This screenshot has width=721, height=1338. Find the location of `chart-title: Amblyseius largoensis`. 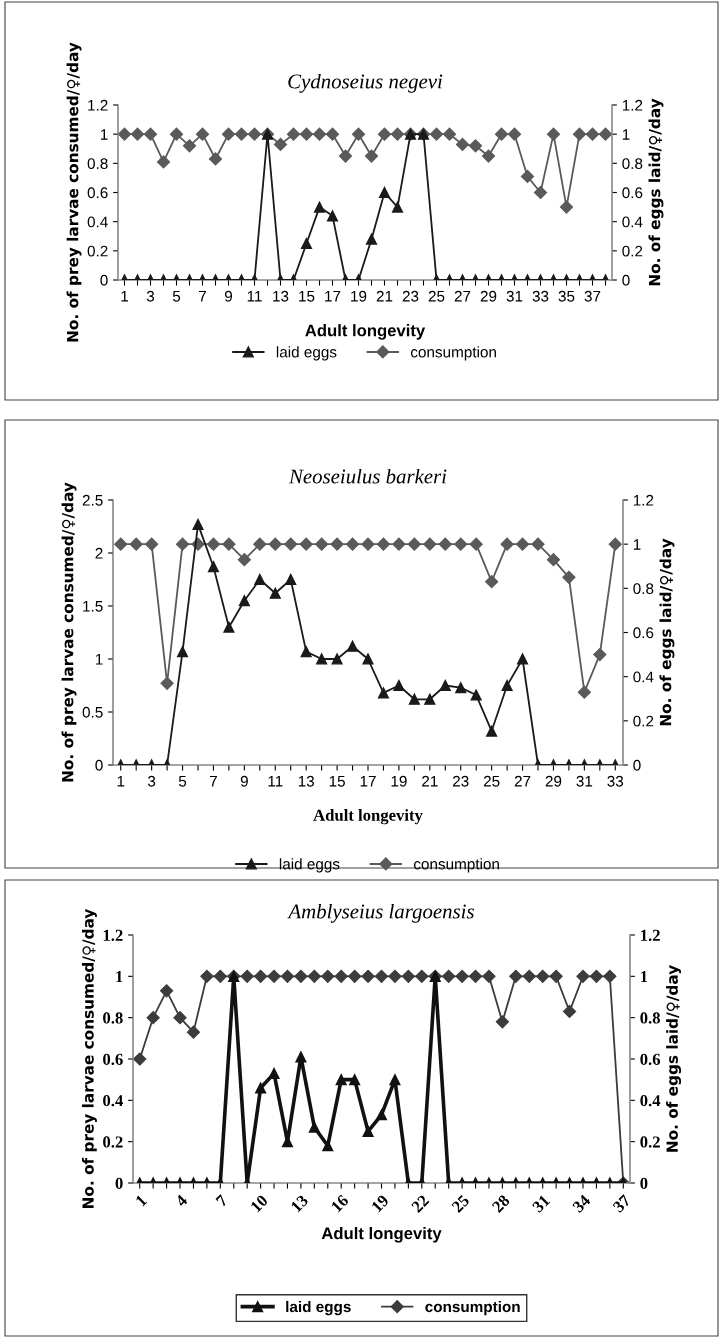

chart-title: Amblyseius largoensis is located at coordinates (380, 913).